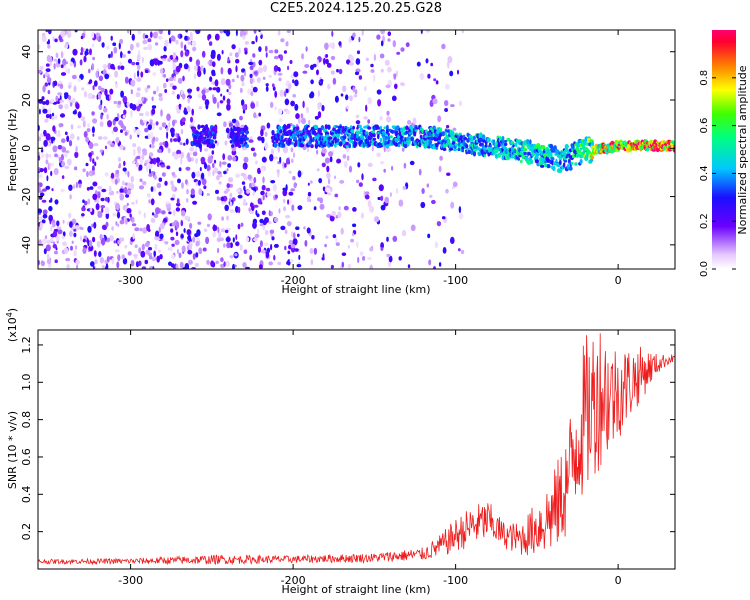  What do you see at coordinates (455, 280) in the screenshot?
I see `x-tick-label: -100` at bounding box center [455, 280].